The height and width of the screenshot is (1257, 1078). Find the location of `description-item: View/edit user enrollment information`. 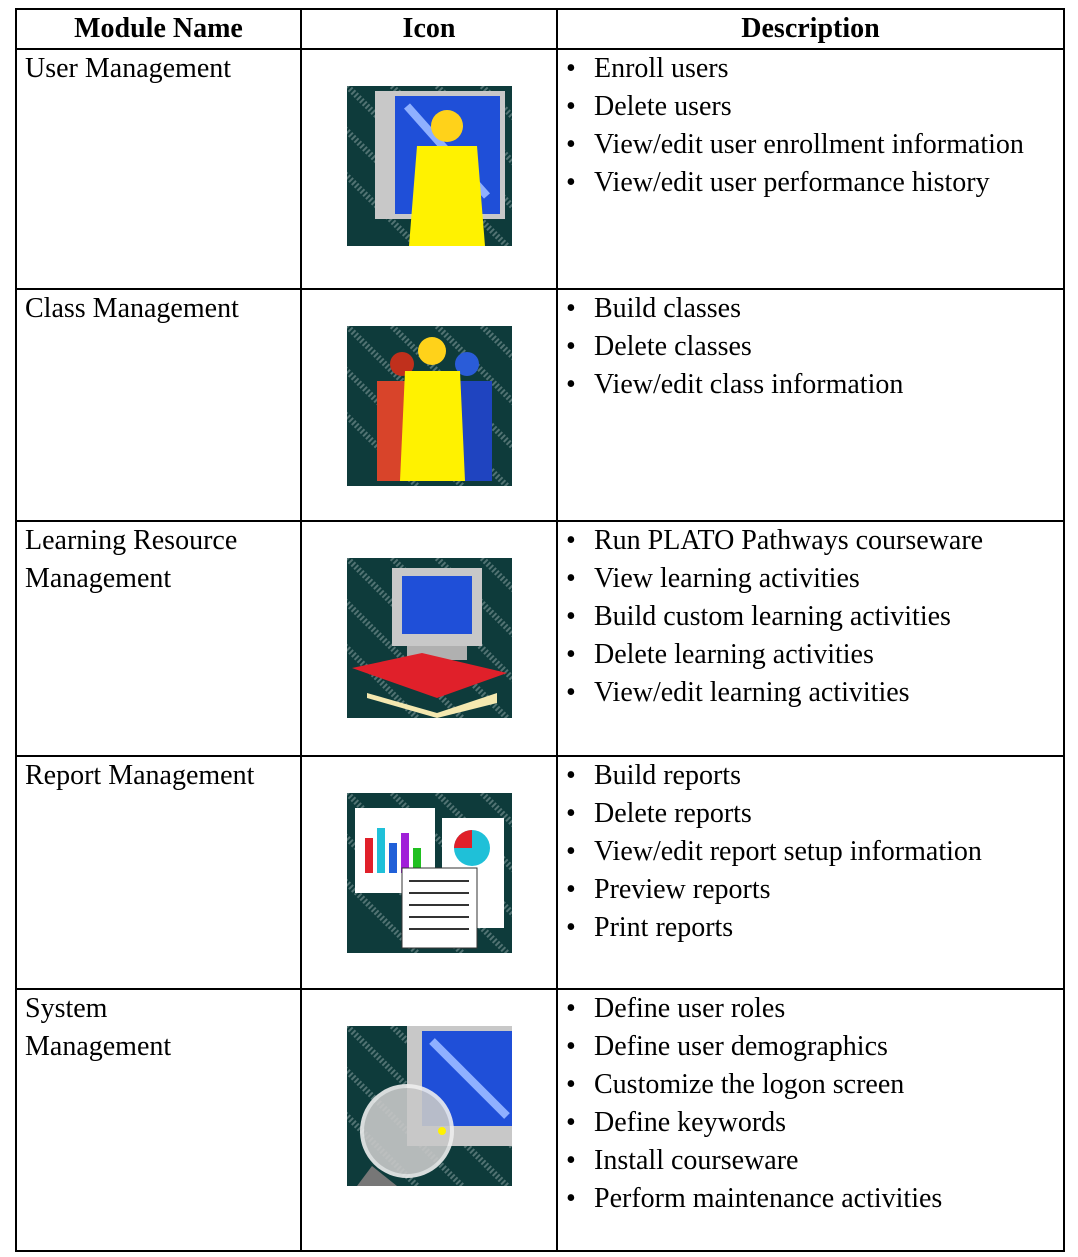

description-item: View/edit user enrollment information is located at coordinates (810, 145).